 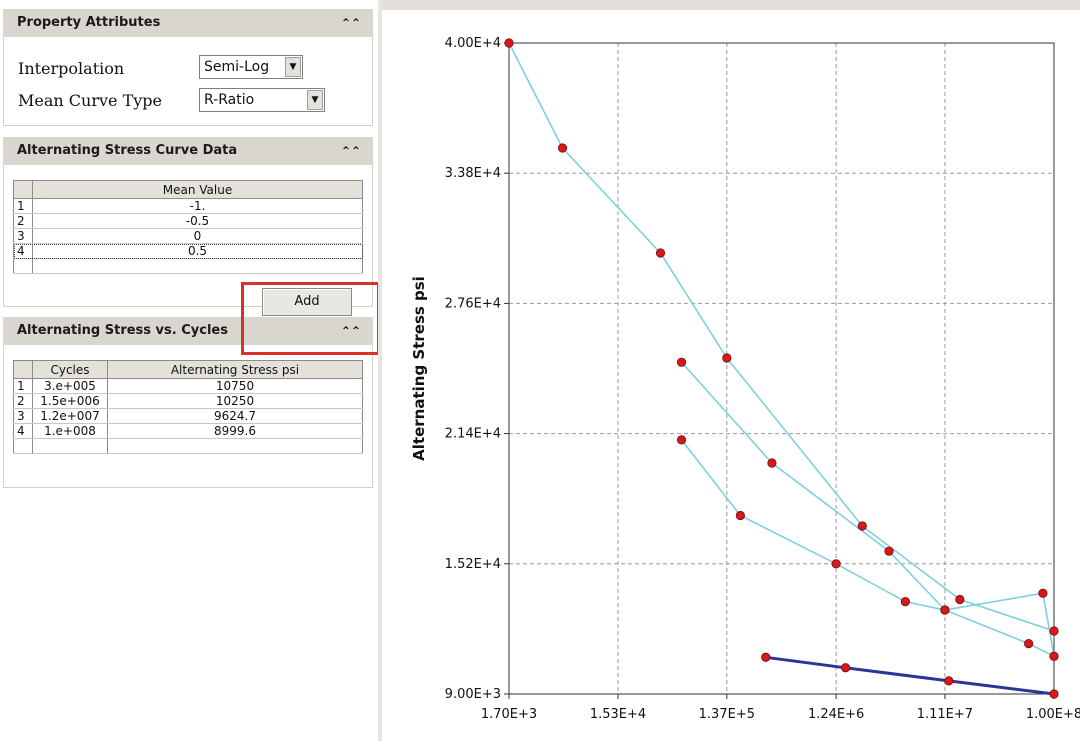 What do you see at coordinates (731, 5) in the screenshot?
I see `chart-toolbar-strip` at bounding box center [731, 5].